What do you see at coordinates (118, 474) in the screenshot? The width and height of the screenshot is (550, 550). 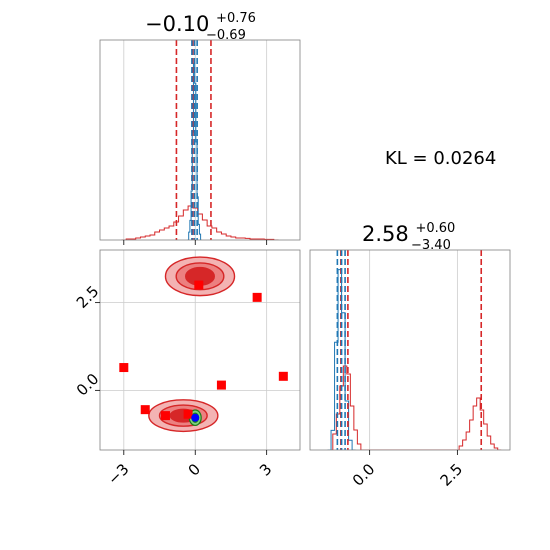 I see `x-tick-label: −3` at bounding box center [118, 474].